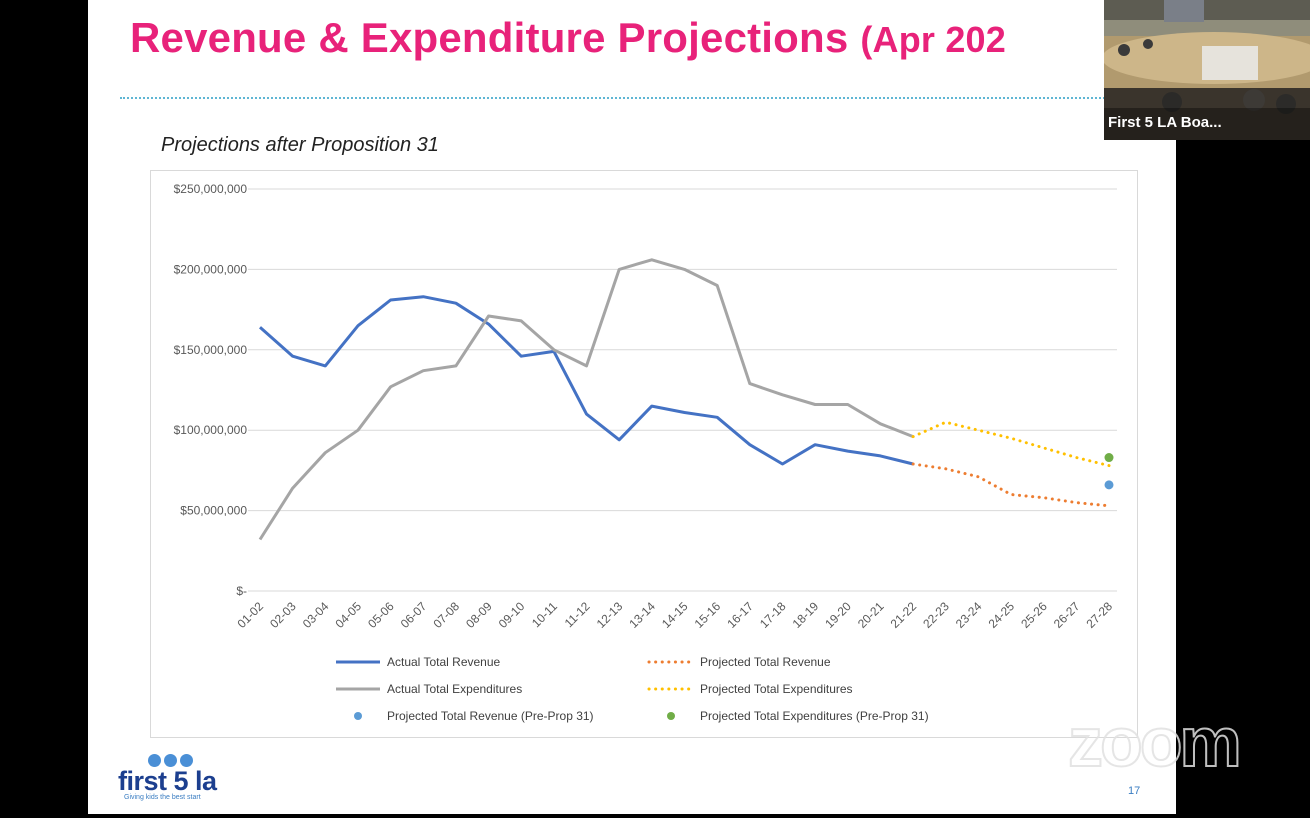  I want to click on x-tick-label: 10-11, so click(544, 614).